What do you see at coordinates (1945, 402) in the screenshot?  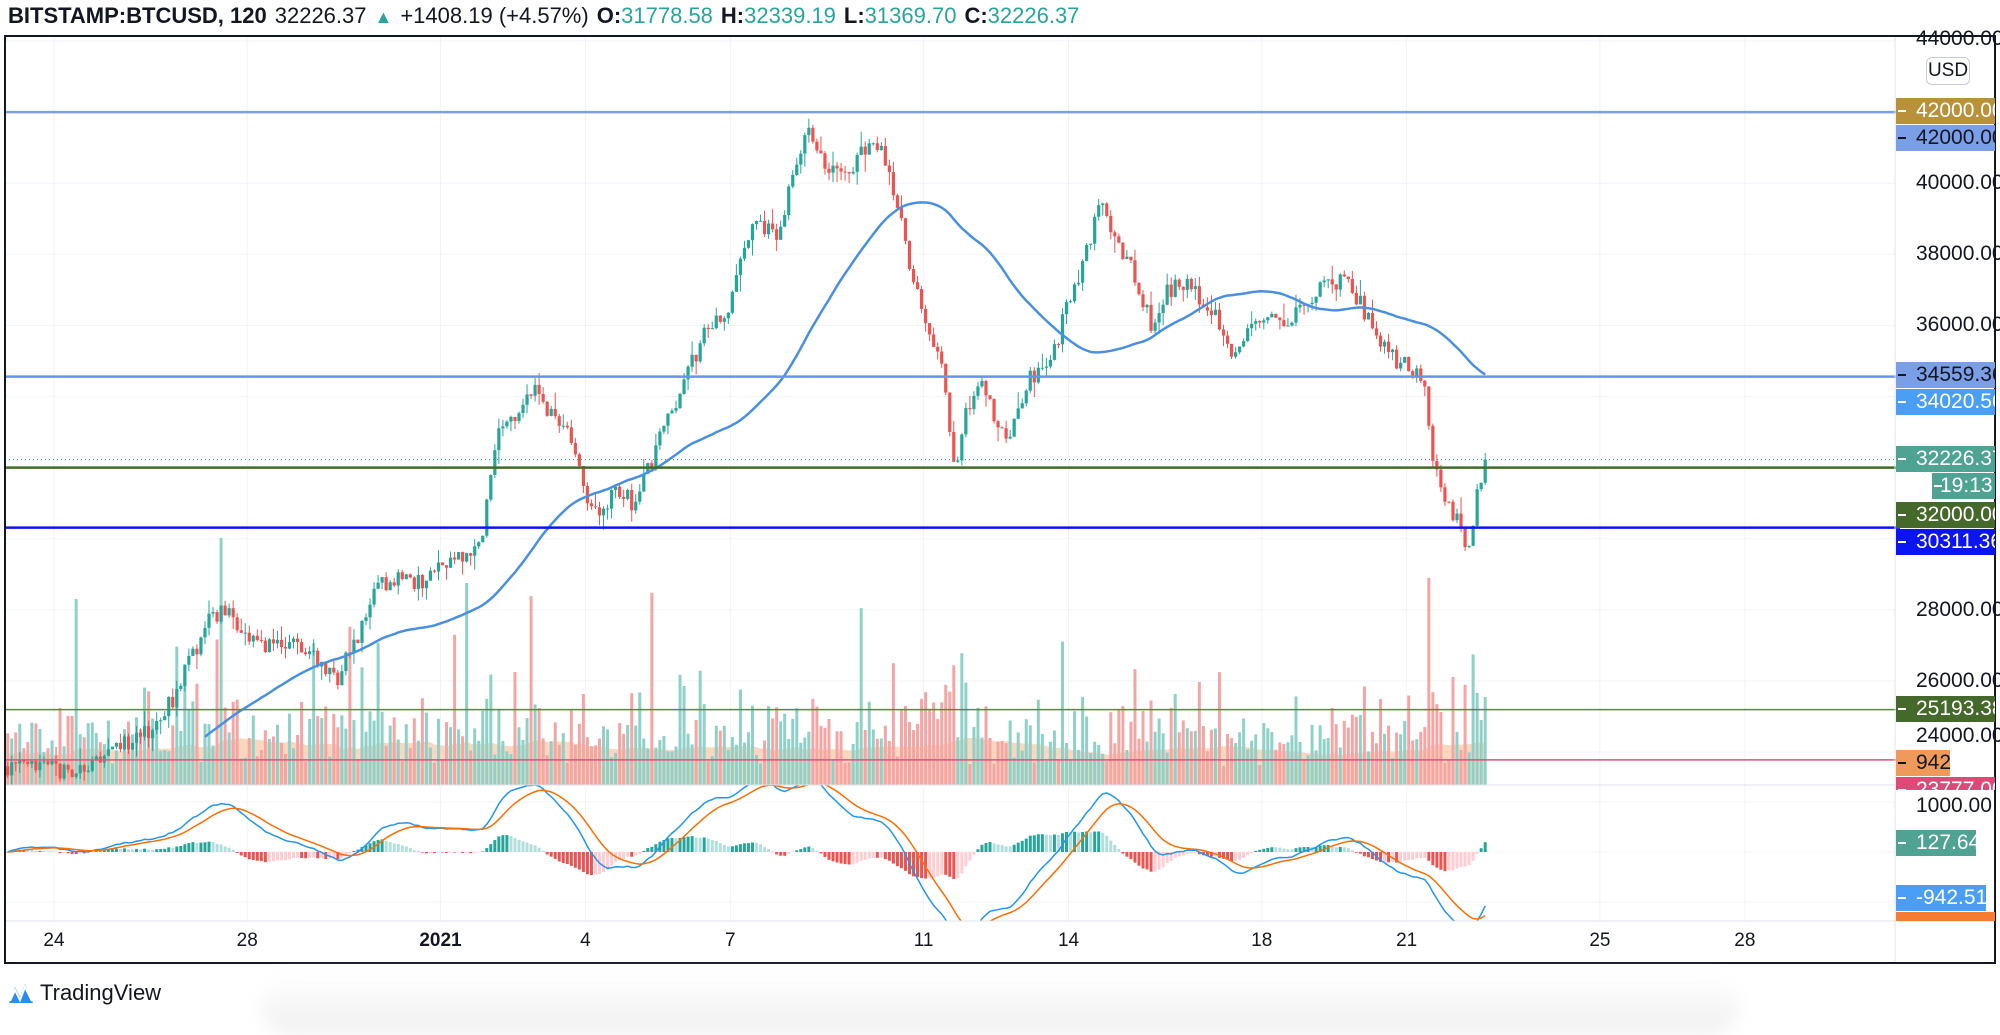 I see `ma-value-label: 34020.56` at bounding box center [1945, 402].